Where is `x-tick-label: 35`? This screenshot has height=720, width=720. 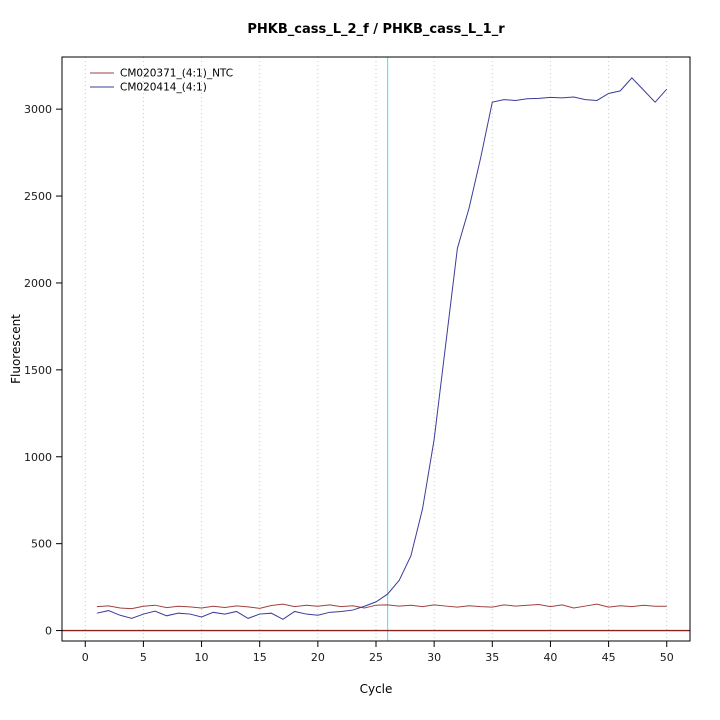
x-tick-label: 35 is located at coordinates (492, 657).